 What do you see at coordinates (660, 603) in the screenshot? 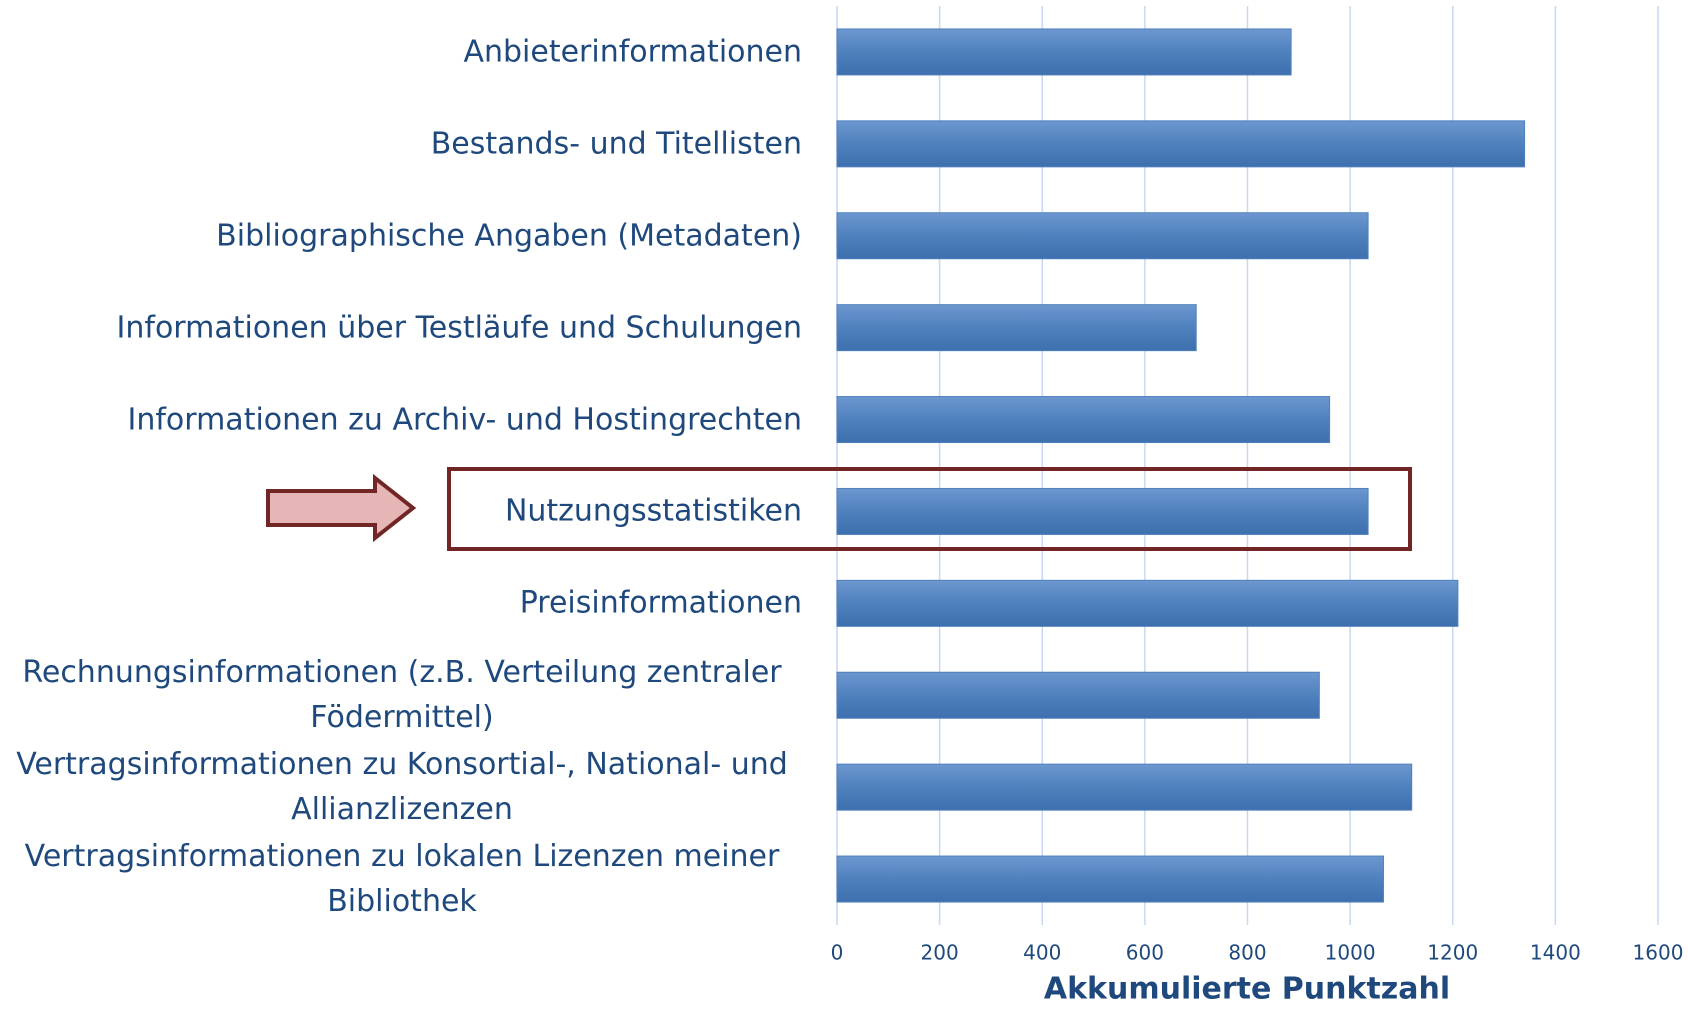
I see `y-tick-label: Preisinformationen` at bounding box center [660, 603].